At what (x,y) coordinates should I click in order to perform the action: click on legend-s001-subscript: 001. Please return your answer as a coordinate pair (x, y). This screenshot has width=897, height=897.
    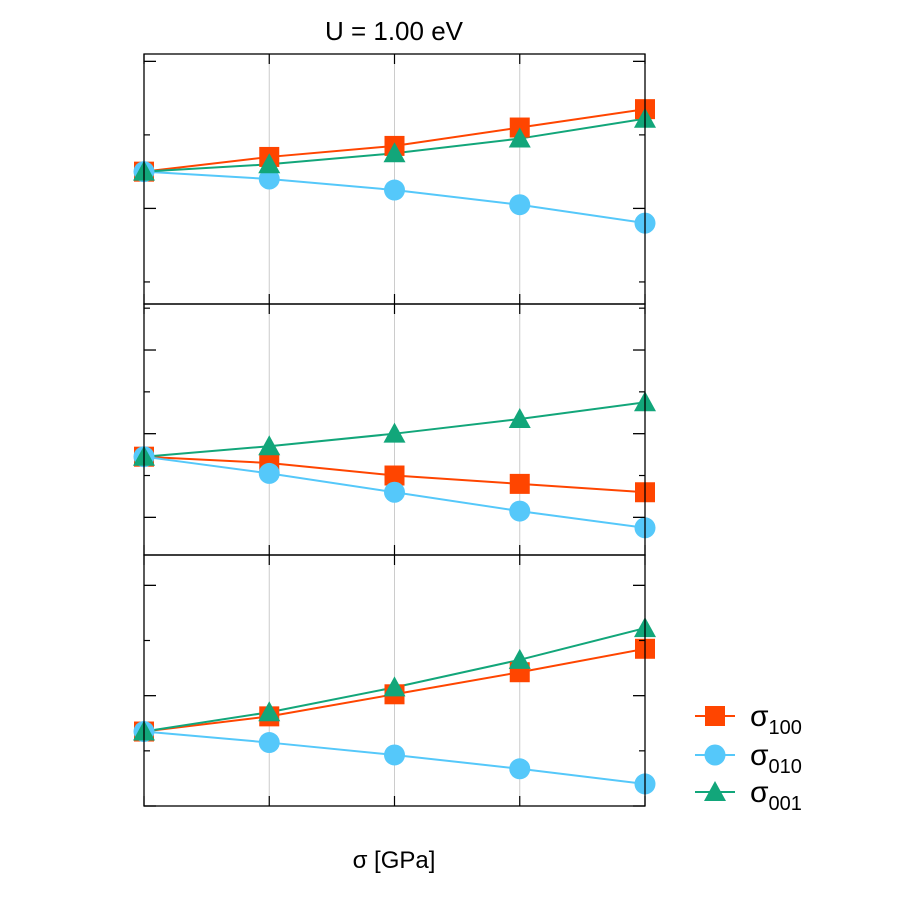
    Looking at the image, I should click on (785, 804).